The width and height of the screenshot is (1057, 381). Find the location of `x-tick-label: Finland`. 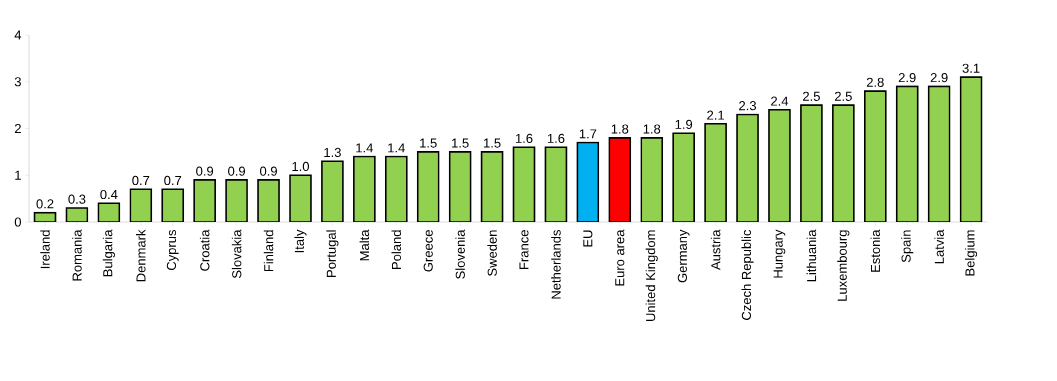

x-tick-label: Finland is located at coordinates (268, 251).